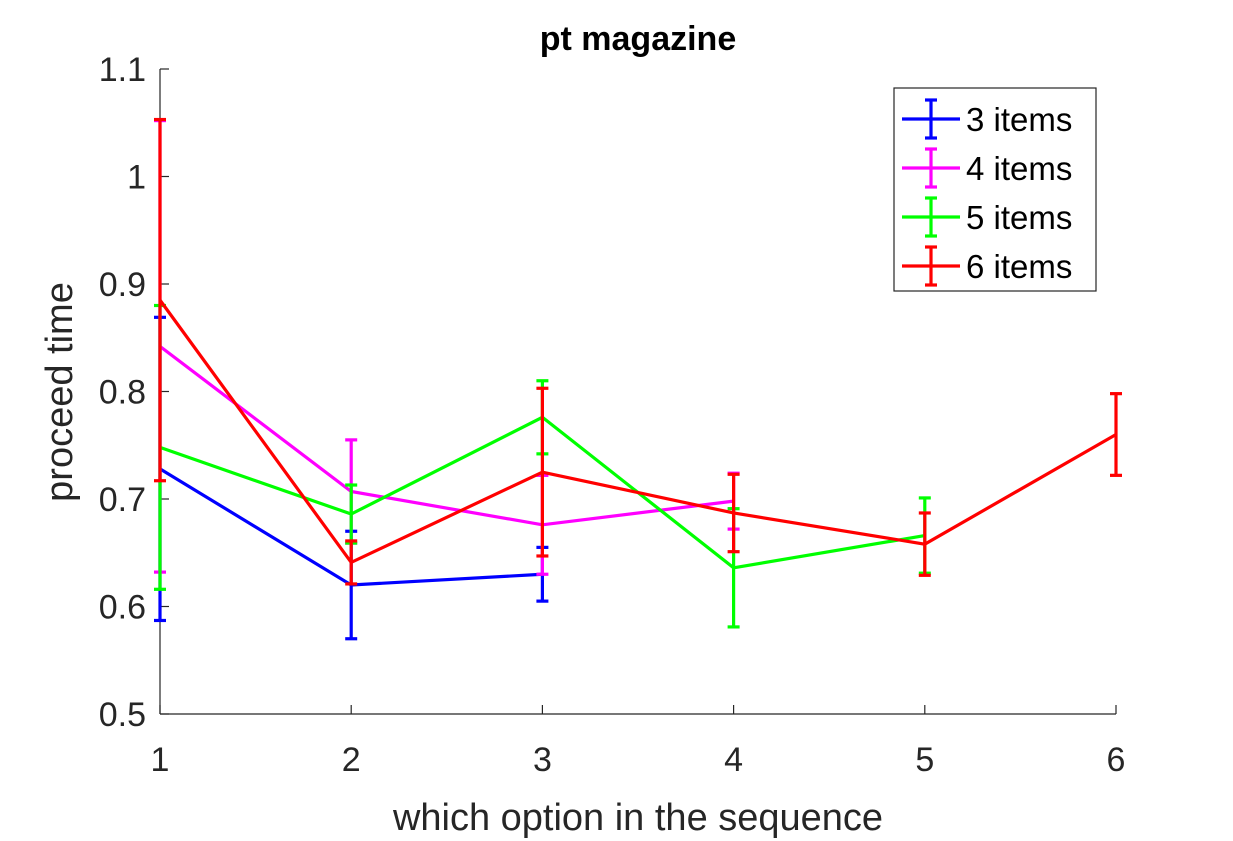 The image size is (1233, 841). Describe the element at coordinates (122, 393) in the screenshot. I see `y-tick-label: 0.8` at that location.